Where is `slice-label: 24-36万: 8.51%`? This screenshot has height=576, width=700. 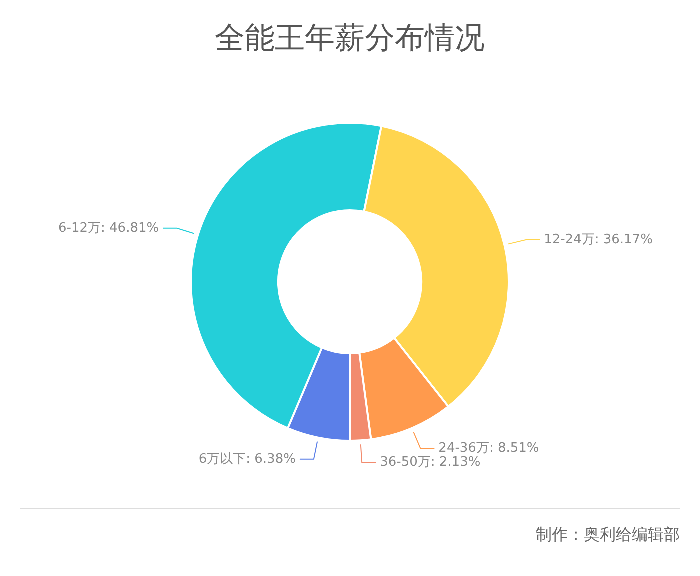
slice-label: 24-36万: 8.51% is located at coordinates (489, 448).